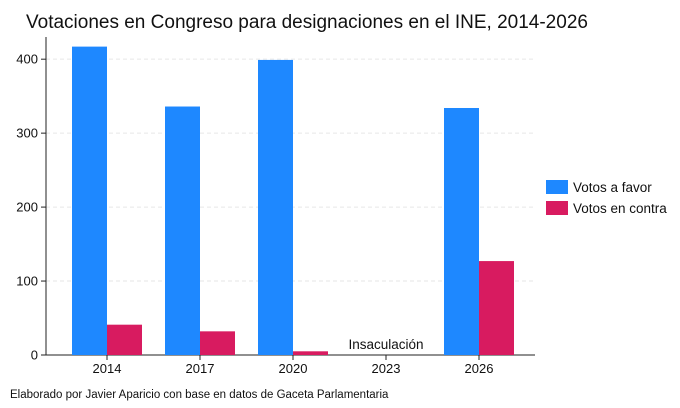 The width and height of the screenshot is (680, 408). Describe the element at coordinates (612, 187) in the screenshot. I see `legend-label: Votos a favor` at that location.